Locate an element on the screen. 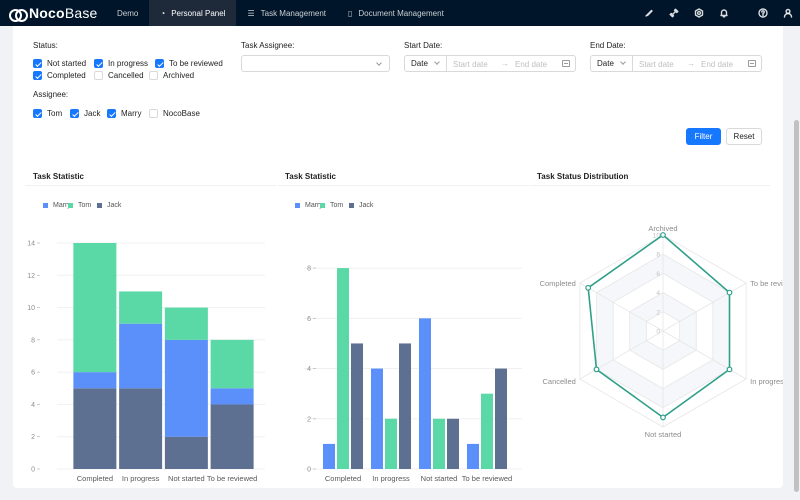  assignee-checkbox-marry: Marry is located at coordinates (124, 113).